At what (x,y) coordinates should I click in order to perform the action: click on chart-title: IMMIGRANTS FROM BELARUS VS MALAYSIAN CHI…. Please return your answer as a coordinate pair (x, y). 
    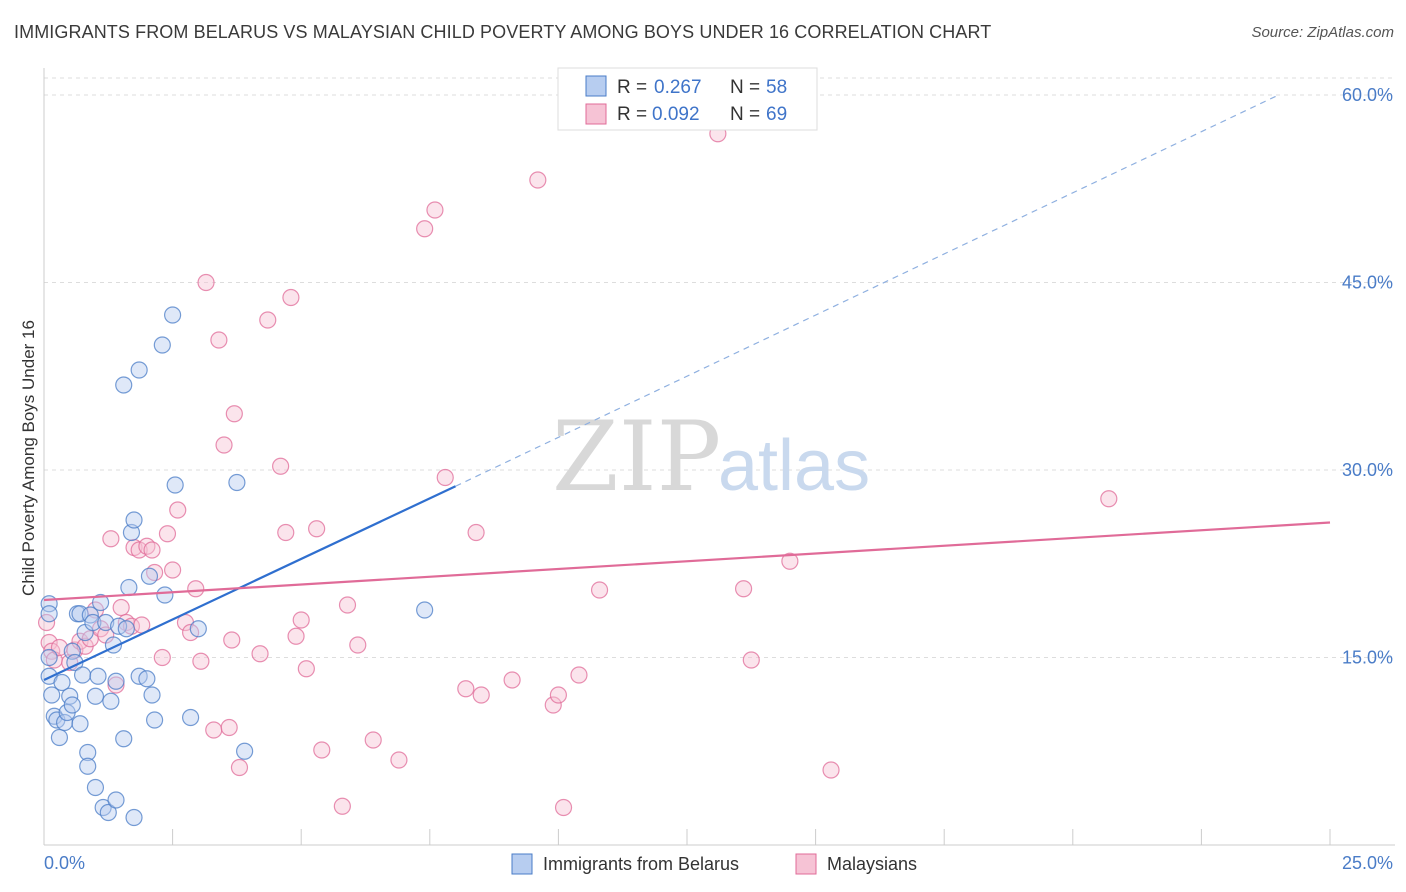
    Looking at the image, I should click on (503, 32).